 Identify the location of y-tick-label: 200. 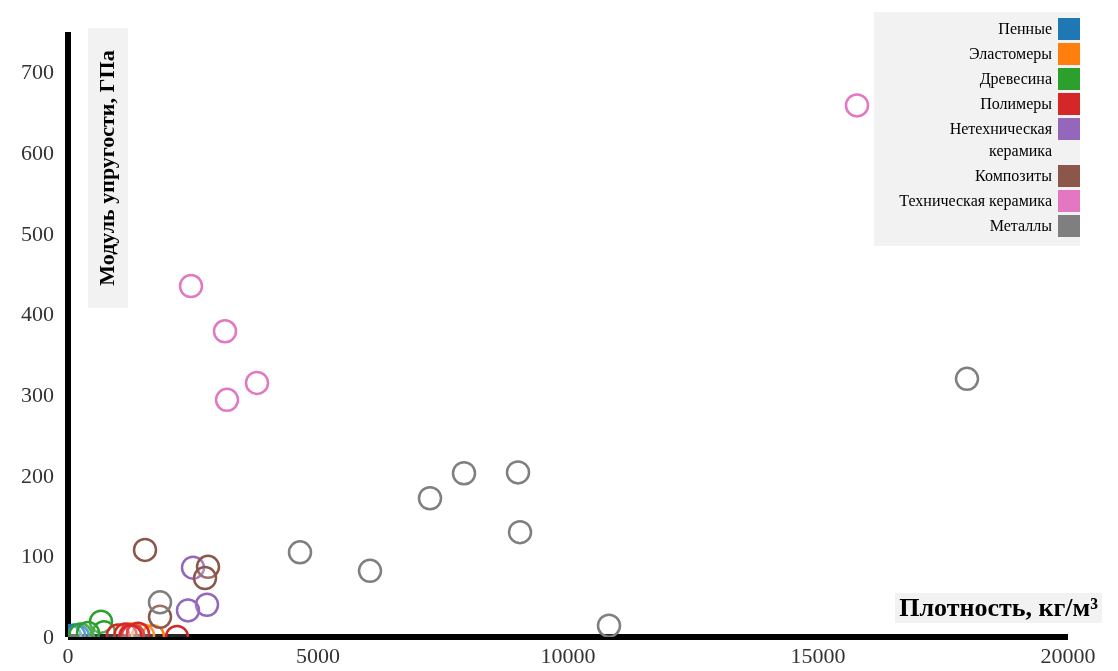
(37, 475).